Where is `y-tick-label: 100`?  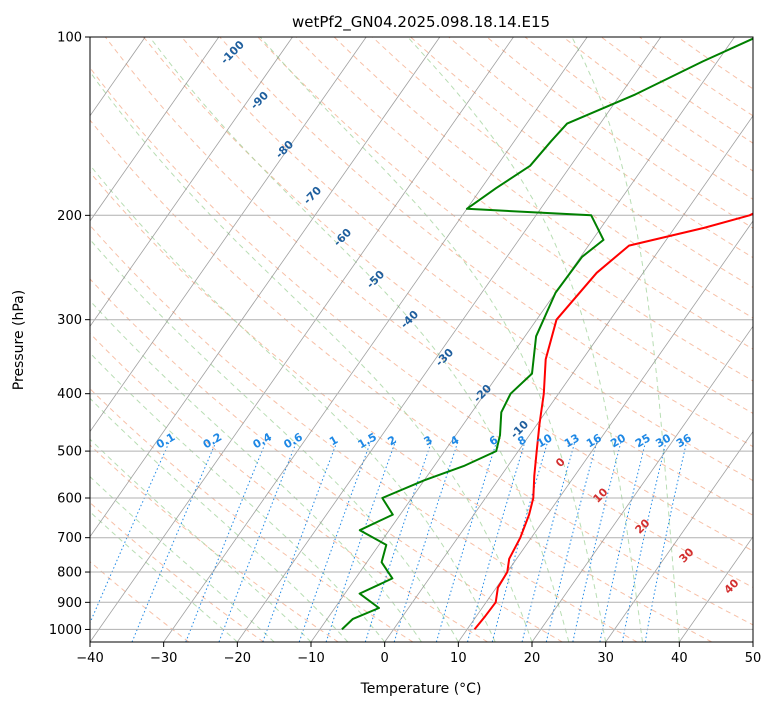 y-tick-label: 100 is located at coordinates (69, 38).